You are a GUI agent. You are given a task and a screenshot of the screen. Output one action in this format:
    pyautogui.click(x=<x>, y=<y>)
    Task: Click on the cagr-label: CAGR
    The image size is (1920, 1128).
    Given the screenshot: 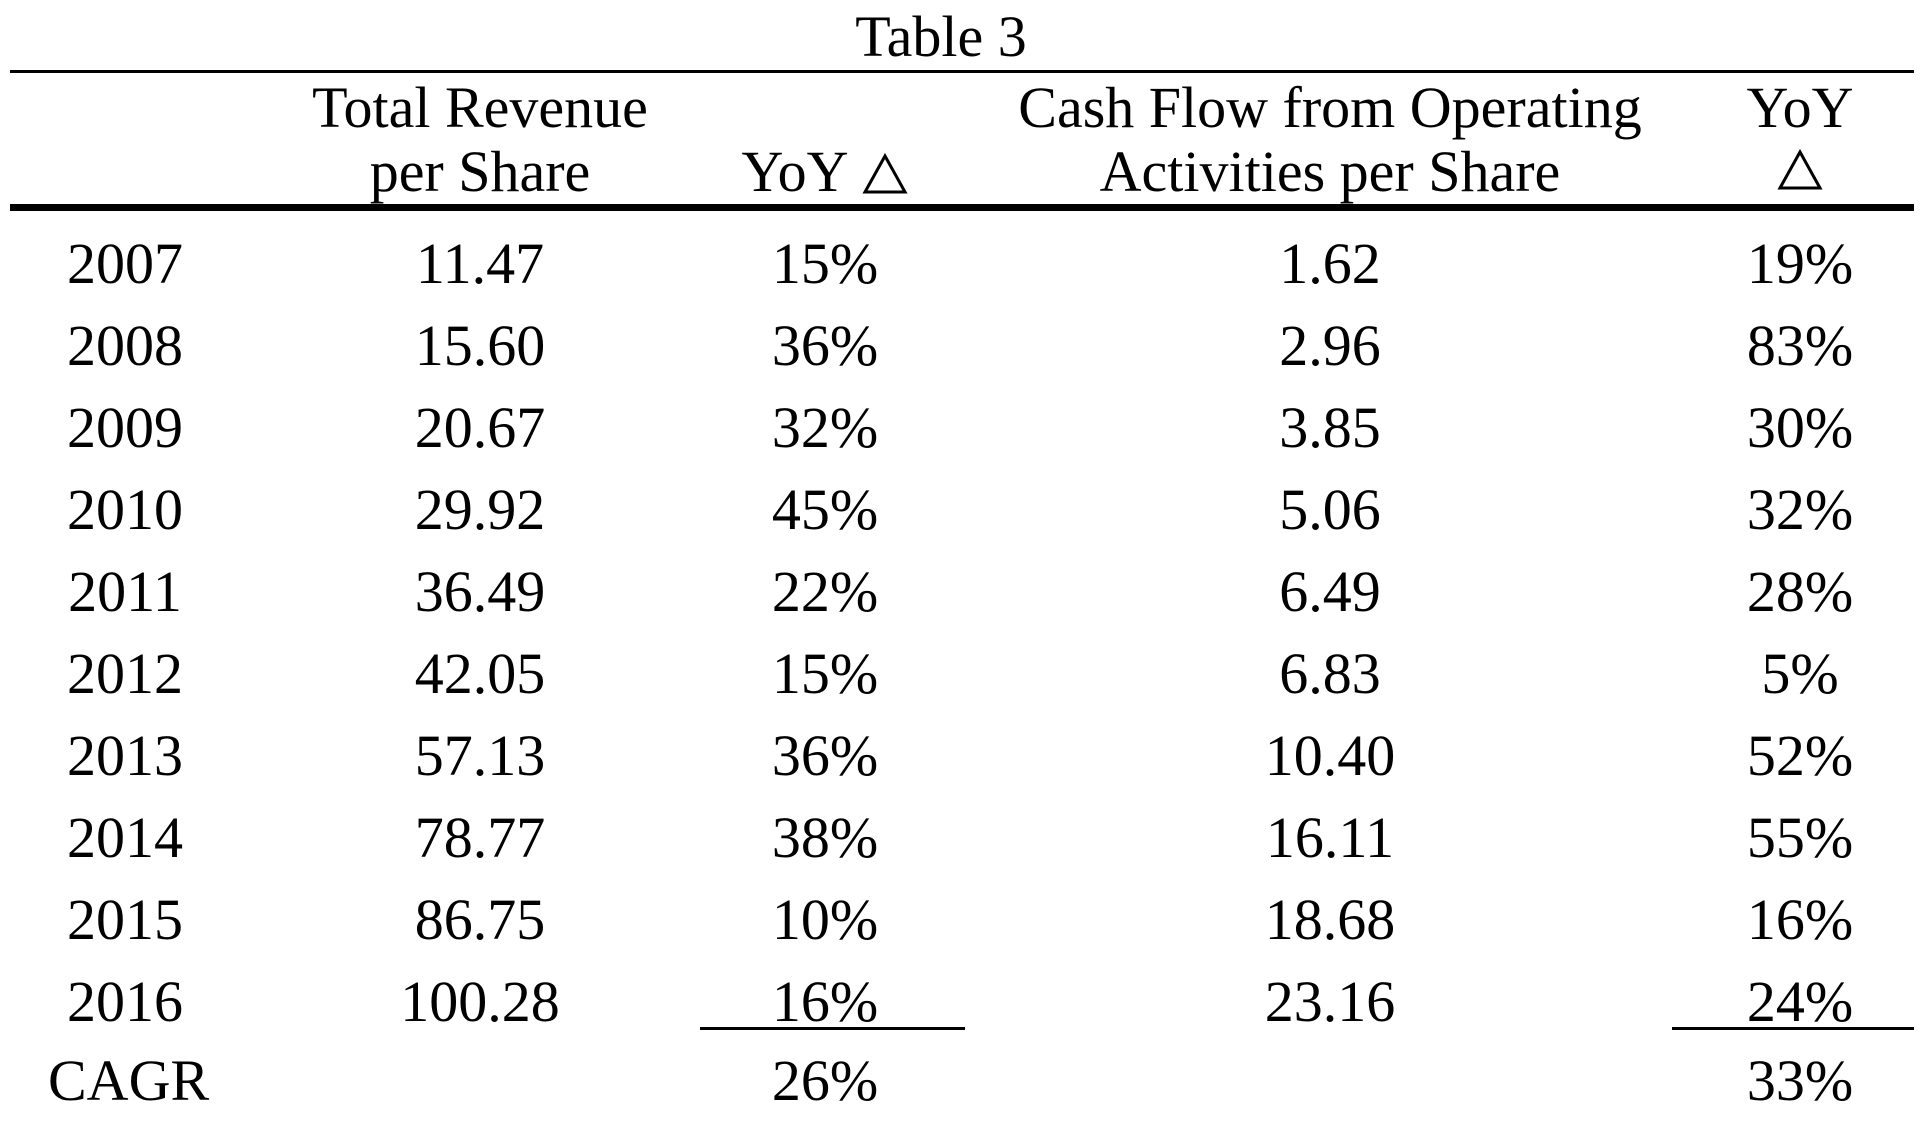 What is the action you would take?
    pyautogui.click(x=129, y=1080)
    